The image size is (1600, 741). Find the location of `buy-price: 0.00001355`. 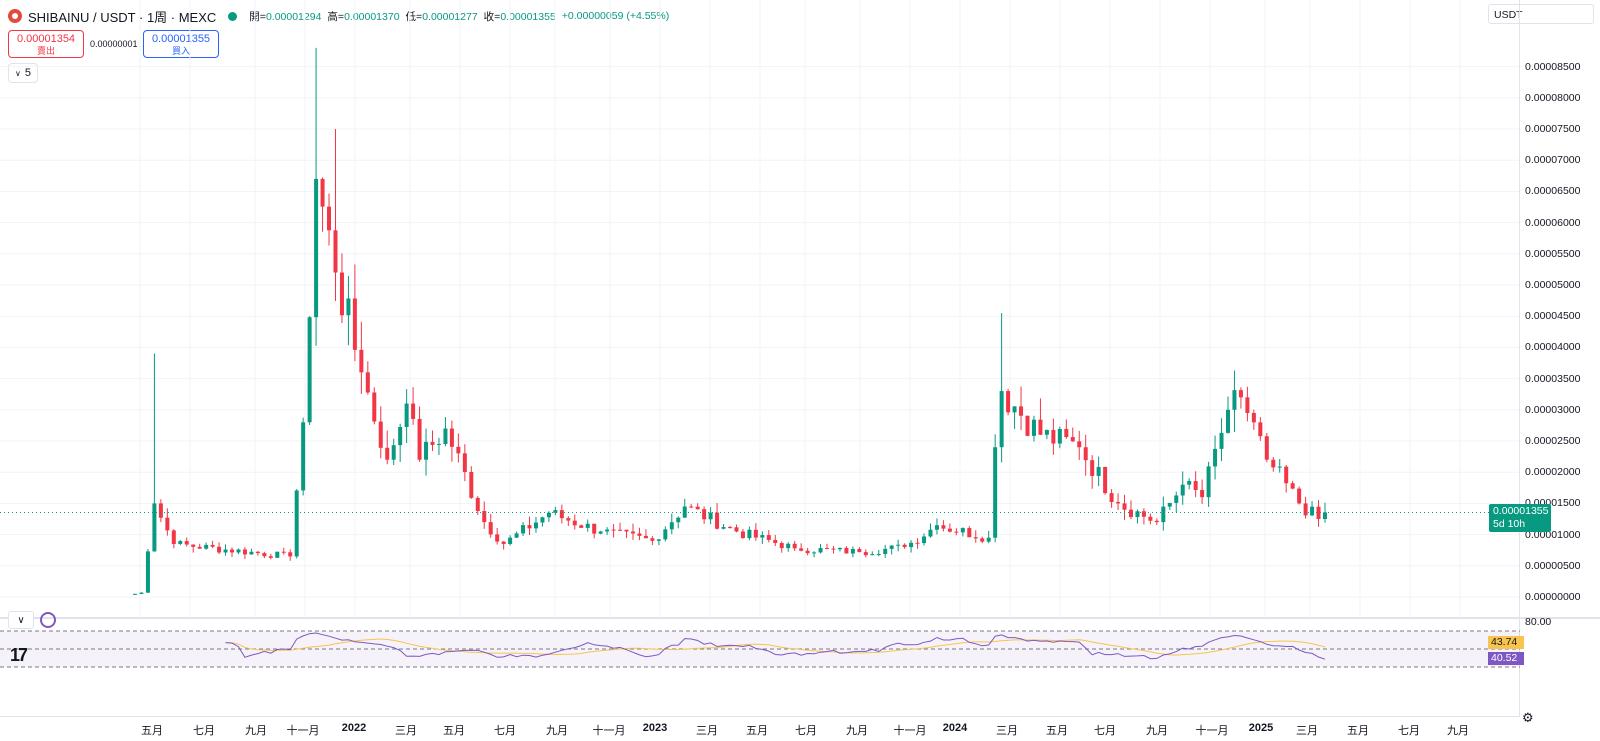

buy-price: 0.00001355 is located at coordinates (181, 39).